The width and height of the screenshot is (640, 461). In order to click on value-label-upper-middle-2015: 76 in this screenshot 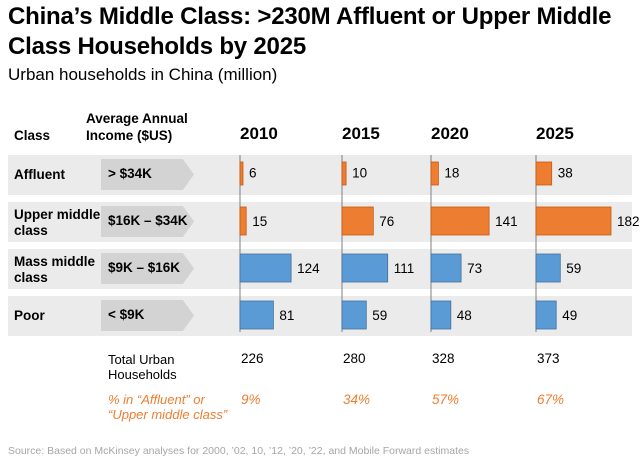, I will do `click(386, 221)`.